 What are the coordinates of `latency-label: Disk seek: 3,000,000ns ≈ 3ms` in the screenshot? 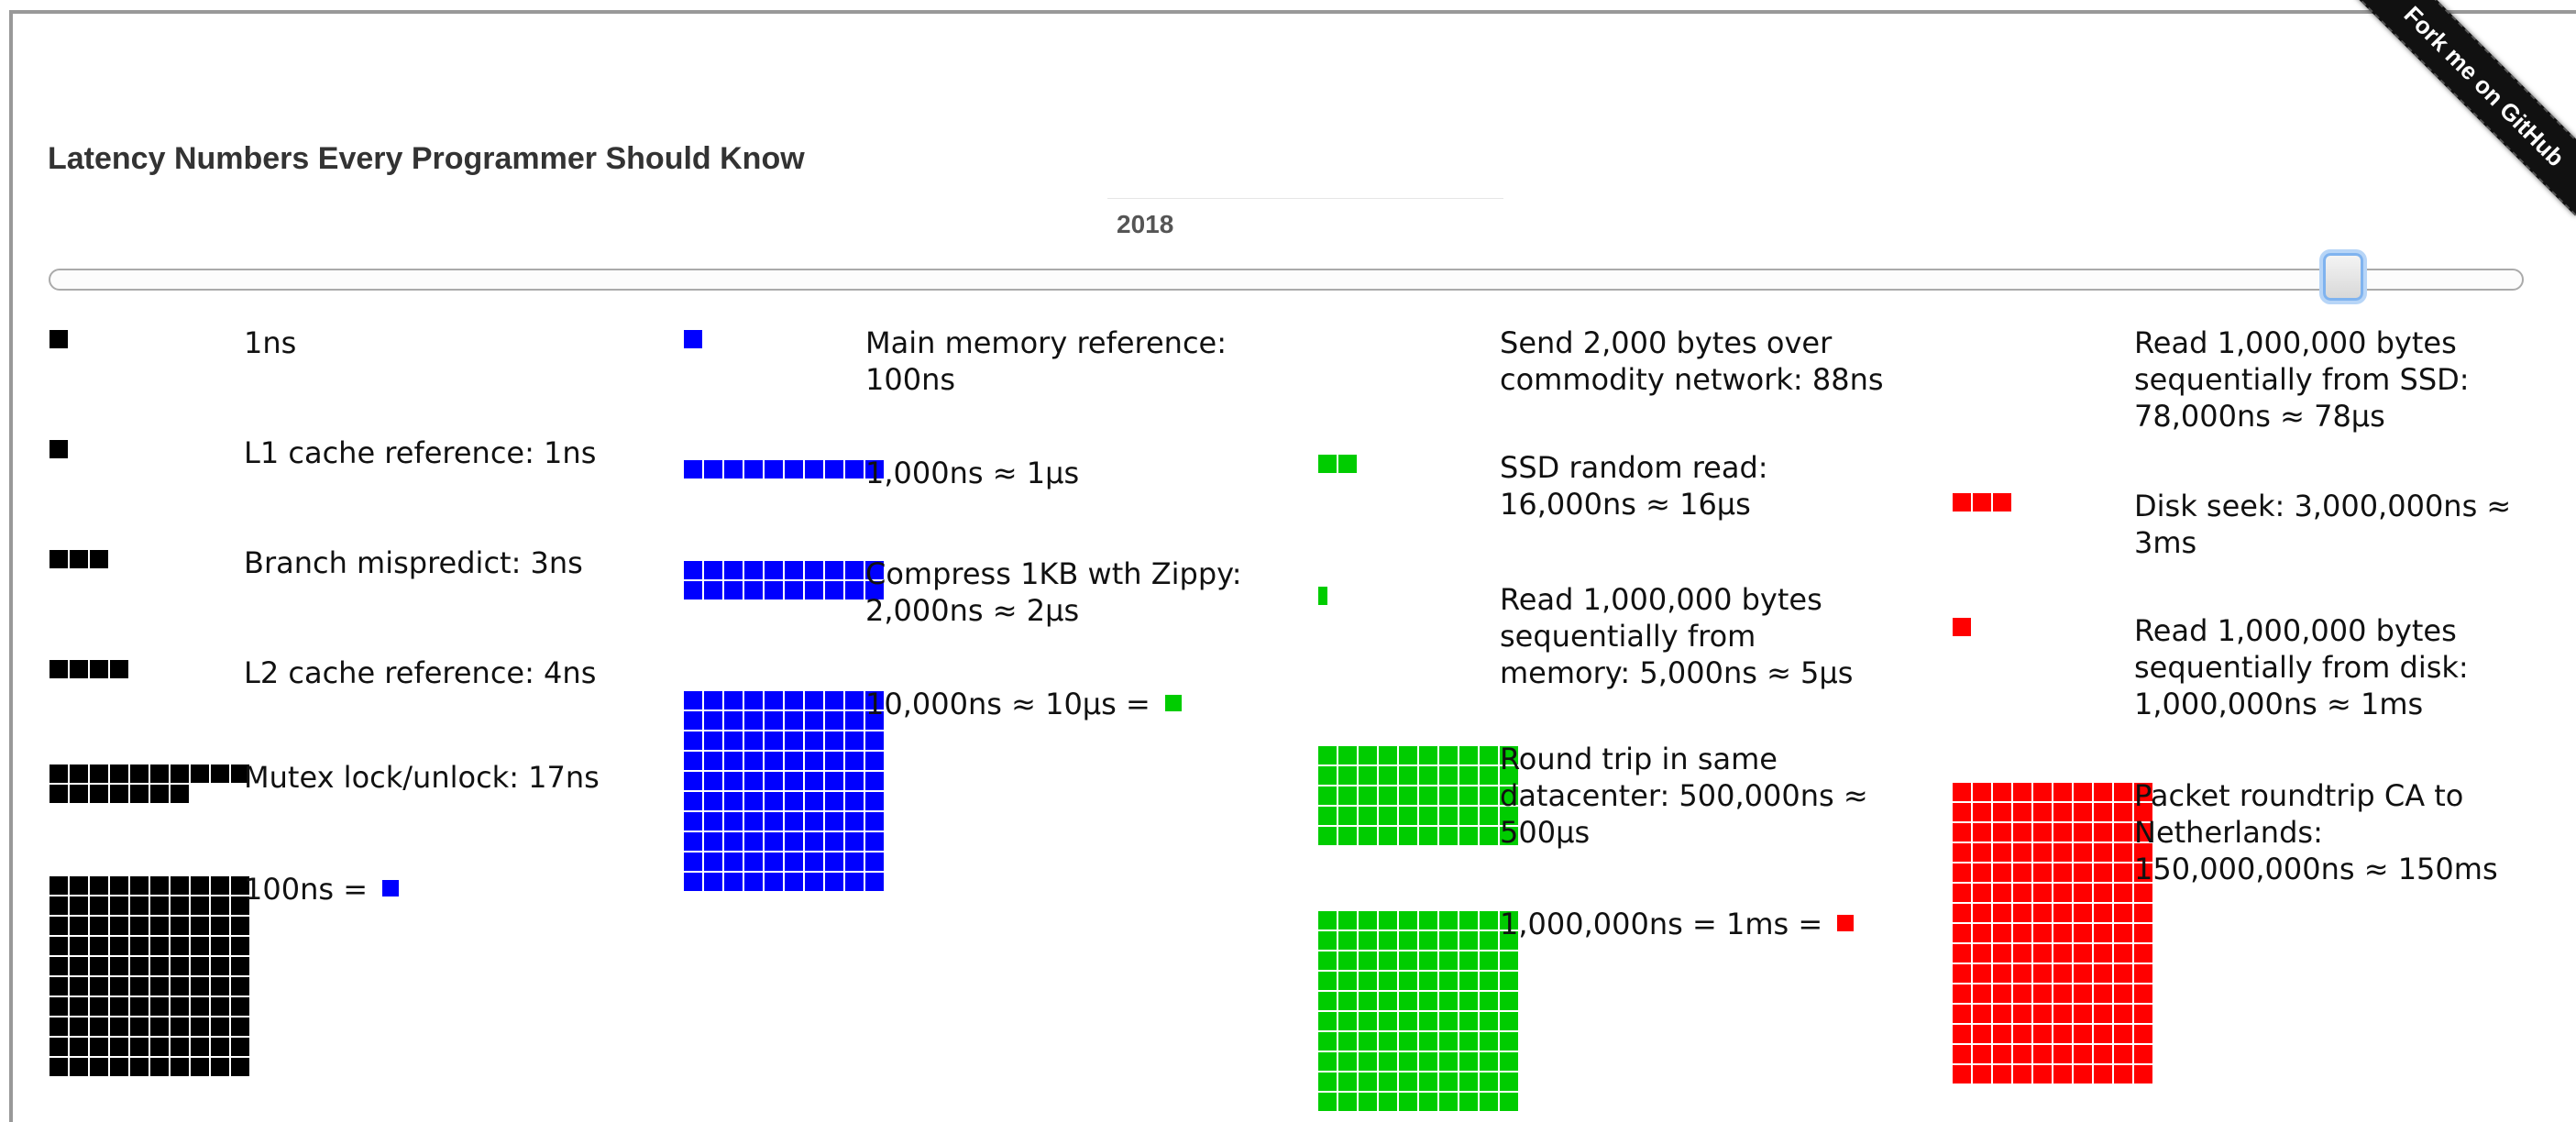 It's located at (2326, 524).